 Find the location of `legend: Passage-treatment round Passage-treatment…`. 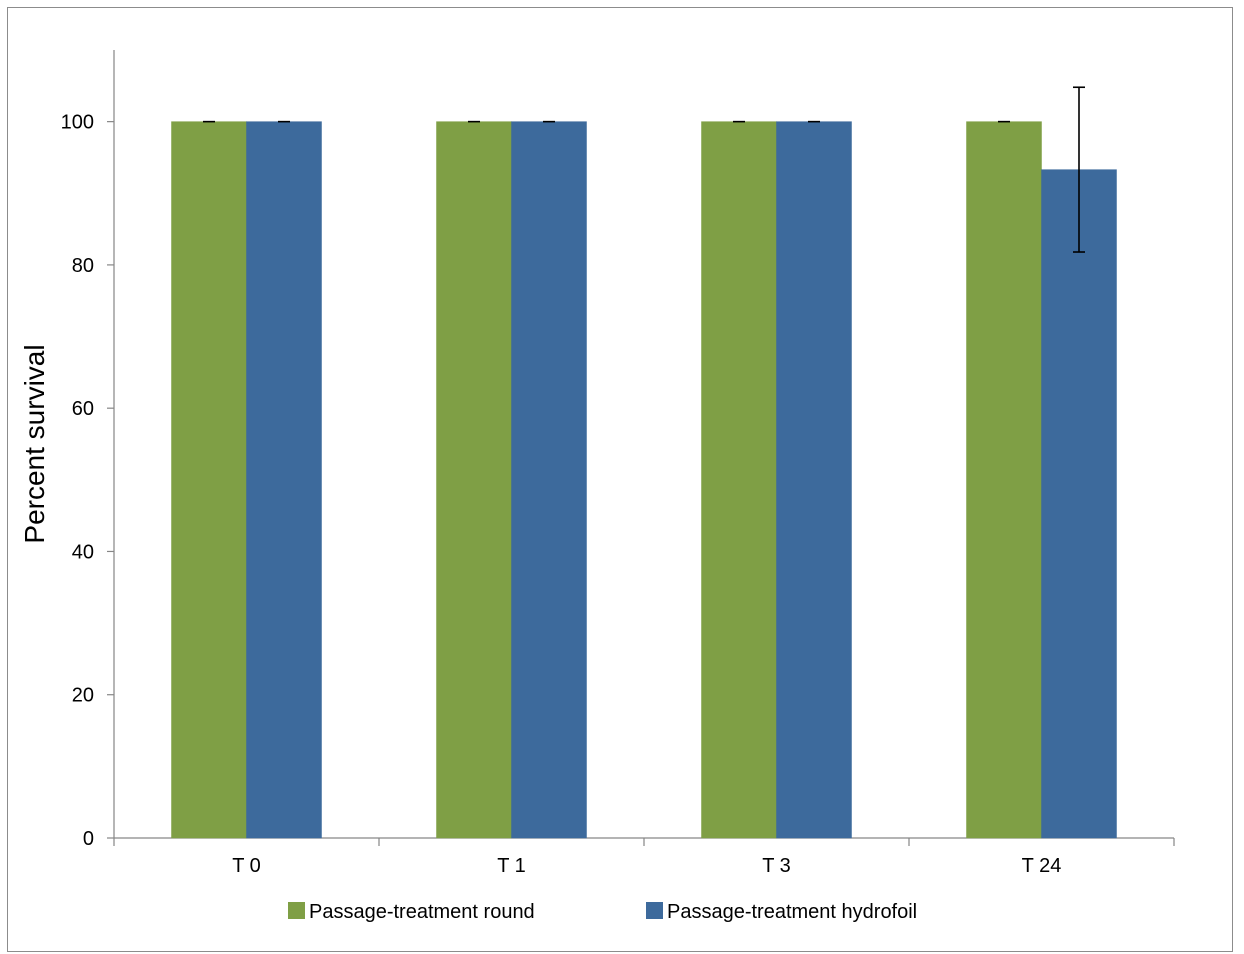

legend: Passage-treatment round Passage-treatment… is located at coordinates (602, 912).